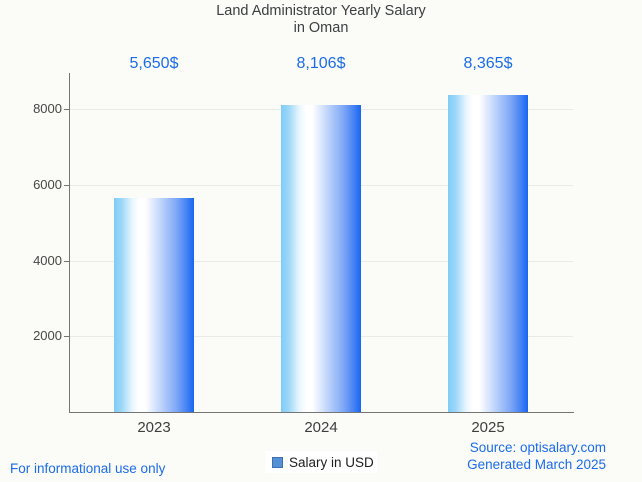 Image resolution: width=642 pixels, height=482 pixels. Describe the element at coordinates (321, 258) in the screenshot. I see `bar-2024` at that location.